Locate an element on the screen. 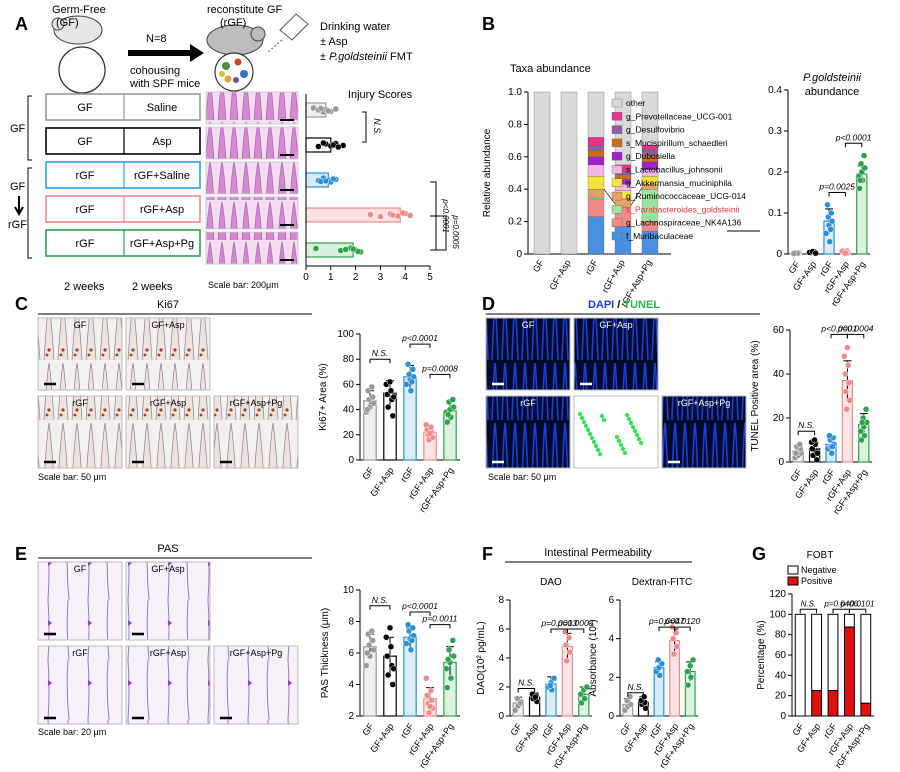  taxa-legend-label: g_Desulfovibrio is located at coordinates (655, 130).